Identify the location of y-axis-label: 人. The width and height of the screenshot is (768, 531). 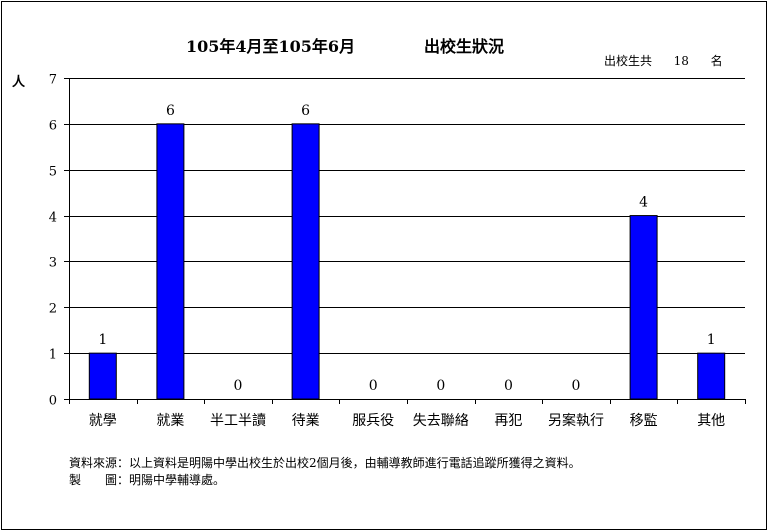
(19, 82).